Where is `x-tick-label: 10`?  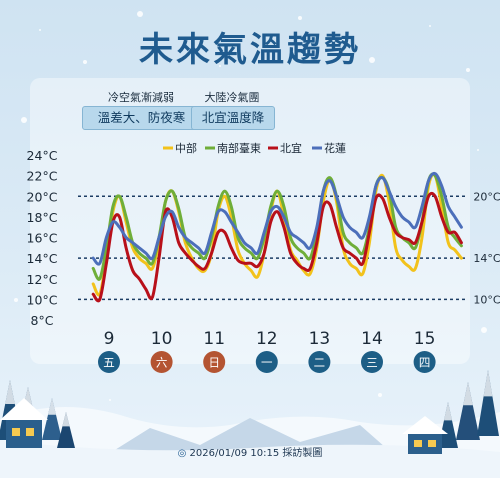 x-tick-label: 10 is located at coordinates (162, 339).